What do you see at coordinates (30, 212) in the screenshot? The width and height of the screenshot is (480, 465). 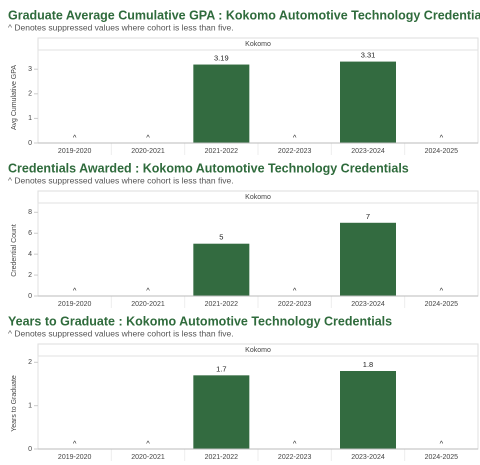 I see `y-tick-label: 8` at bounding box center [30, 212].